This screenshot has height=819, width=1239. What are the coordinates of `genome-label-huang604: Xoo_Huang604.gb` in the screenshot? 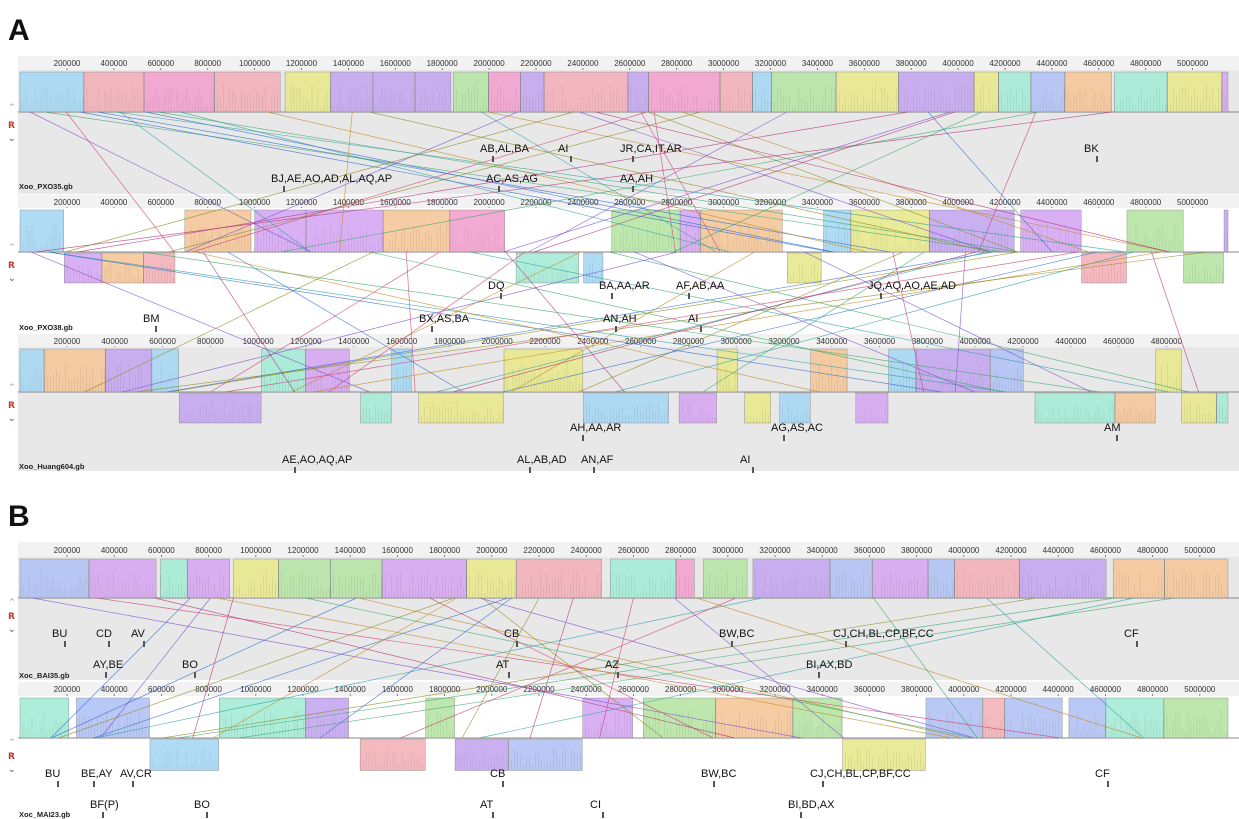 It's located at (52, 466).